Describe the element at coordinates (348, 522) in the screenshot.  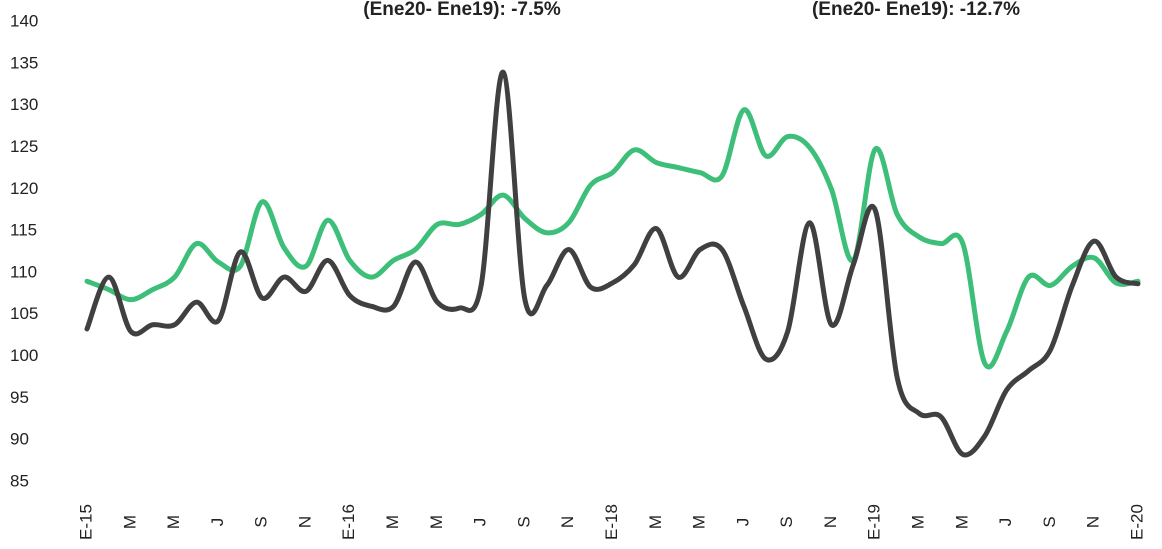
I see `x-tick-label: E-16` at that location.